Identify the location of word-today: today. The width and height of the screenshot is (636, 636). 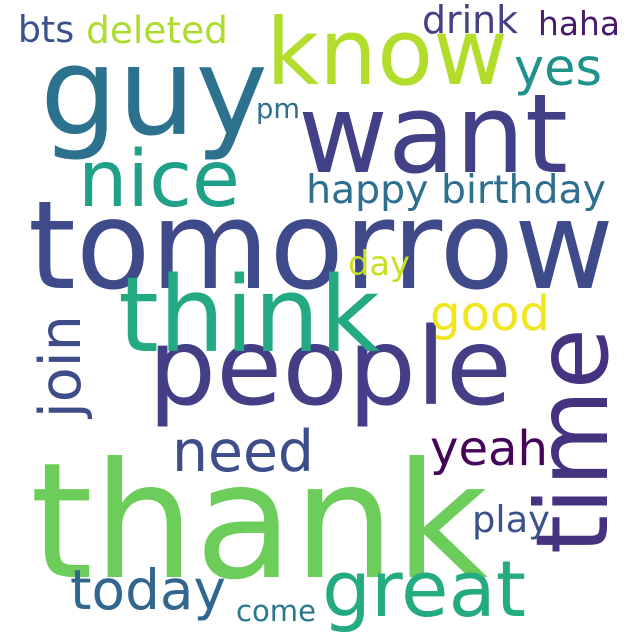
(148, 589).